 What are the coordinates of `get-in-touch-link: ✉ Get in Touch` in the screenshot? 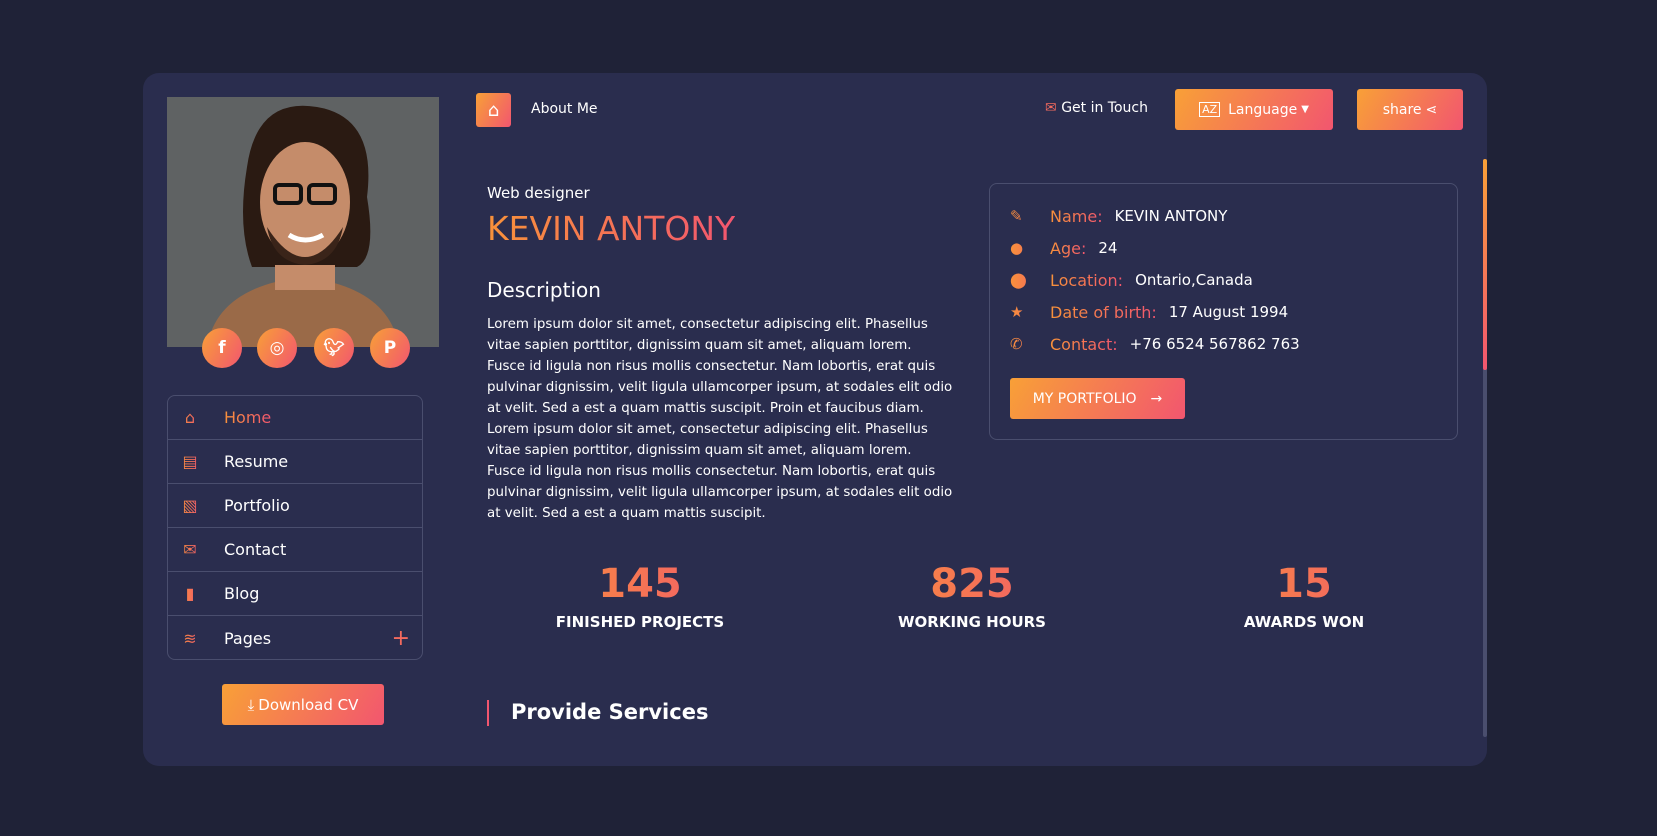 It's located at (1096, 108).